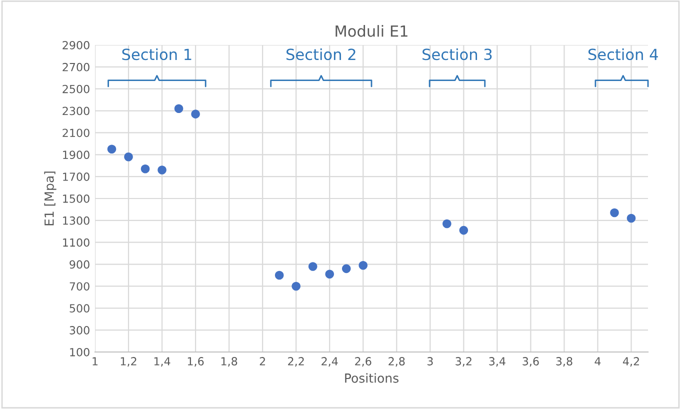 This screenshot has width=681, height=409. Describe the element at coordinates (80, 264) in the screenshot. I see `y-tick-label: 900` at that location.